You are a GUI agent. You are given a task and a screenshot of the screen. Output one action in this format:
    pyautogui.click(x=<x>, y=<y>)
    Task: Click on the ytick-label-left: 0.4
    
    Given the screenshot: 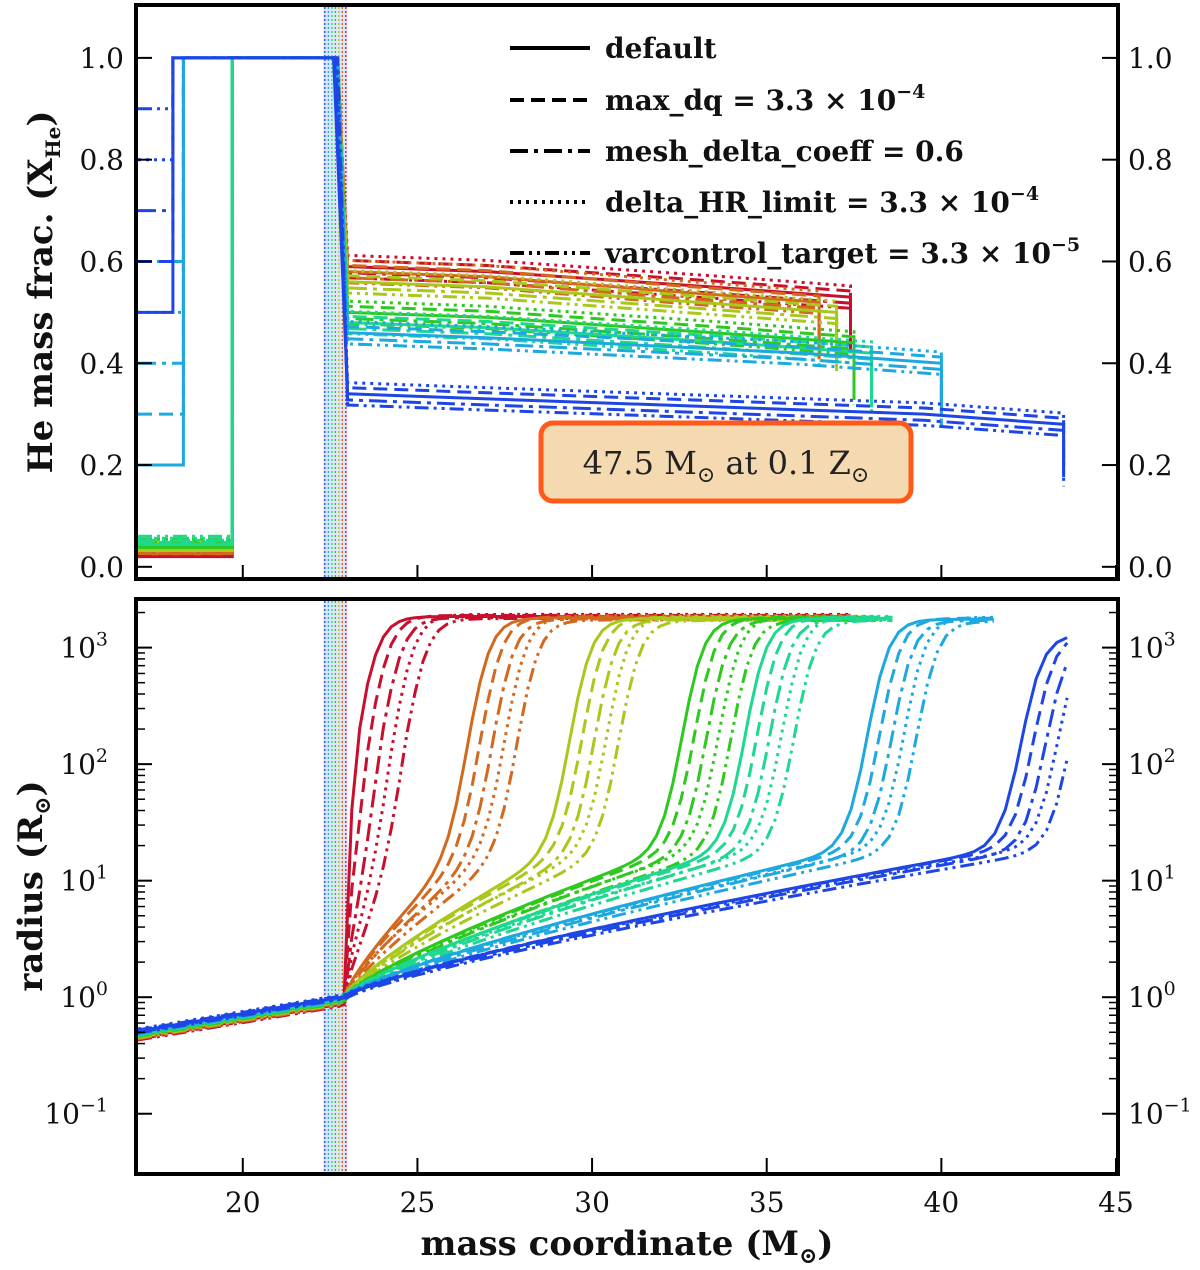 What is the action you would take?
    pyautogui.click(x=101, y=363)
    